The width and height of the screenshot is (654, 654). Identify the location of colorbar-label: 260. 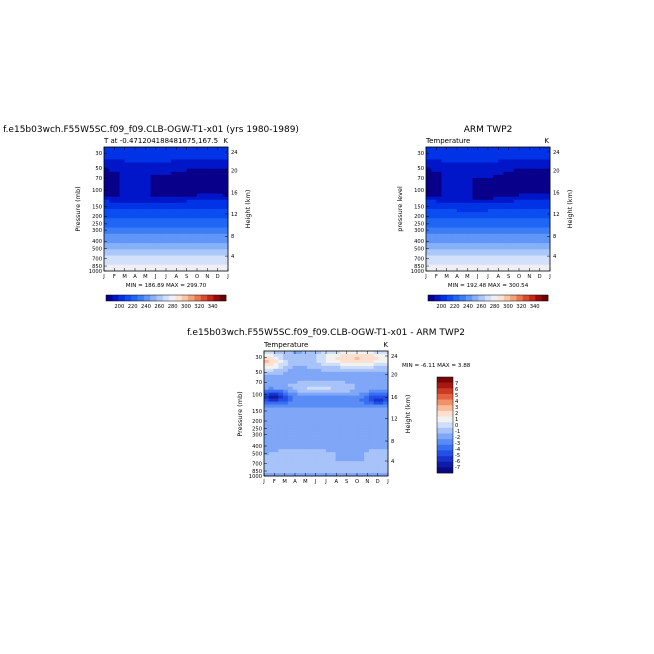
(481, 307).